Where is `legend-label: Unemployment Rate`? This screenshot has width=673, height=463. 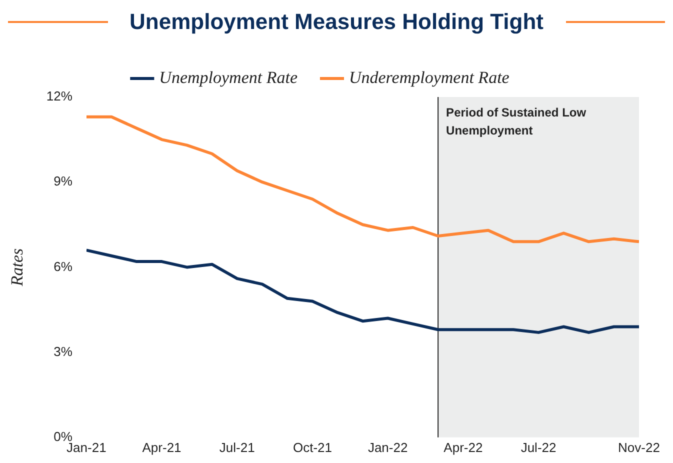
legend-label: Unemployment Rate is located at coordinates (228, 77).